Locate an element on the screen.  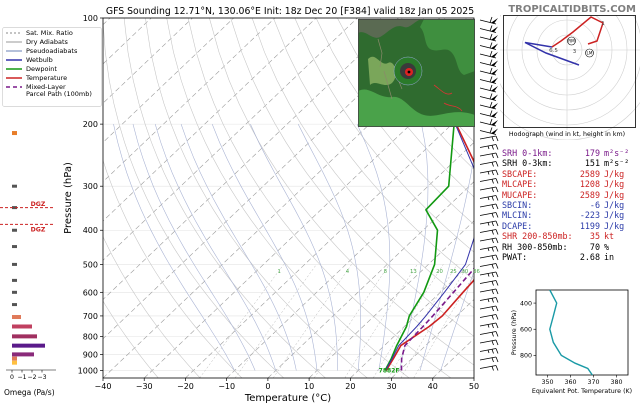
stat-unit: % is located at coordinates (607, 246).